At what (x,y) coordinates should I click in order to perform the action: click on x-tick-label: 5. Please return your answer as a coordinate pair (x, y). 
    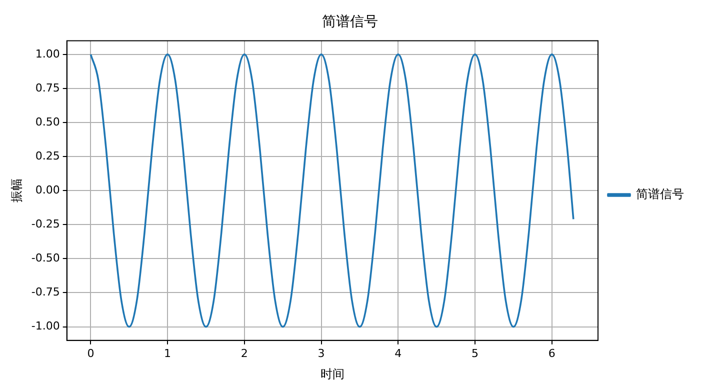
    Looking at the image, I should click on (475, 353).